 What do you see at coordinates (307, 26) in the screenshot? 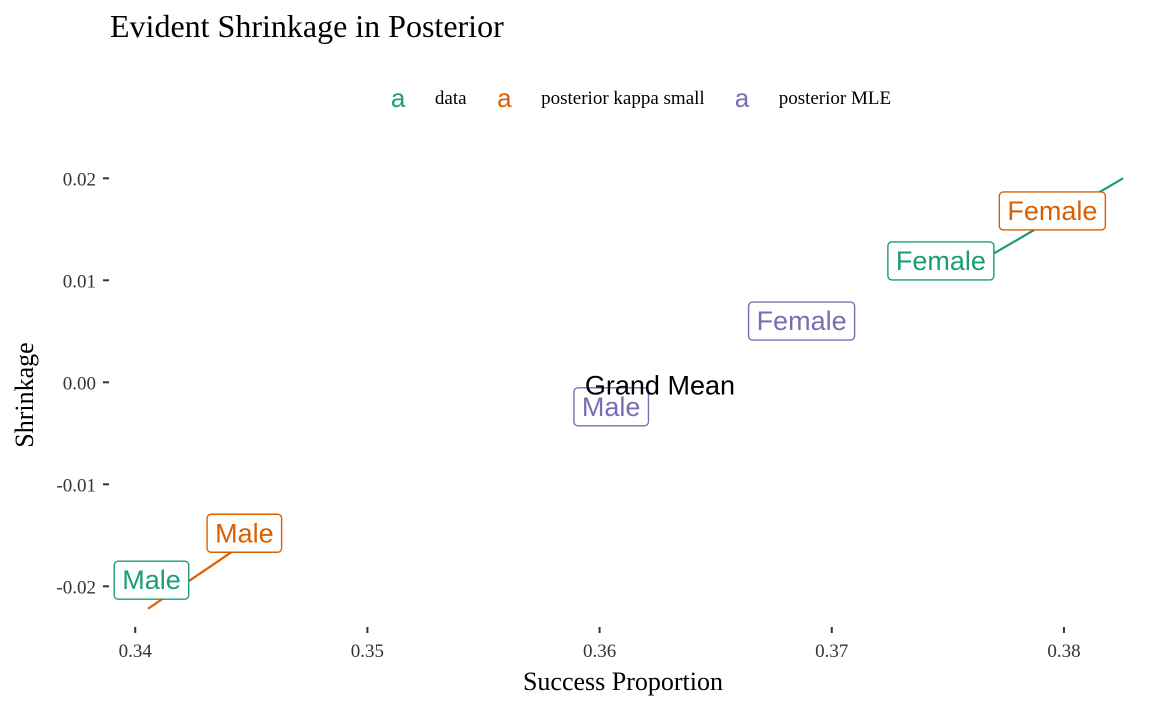
I see `chart-title: Evident Shrinkage in Posterior` at bounding box center [307, 26].